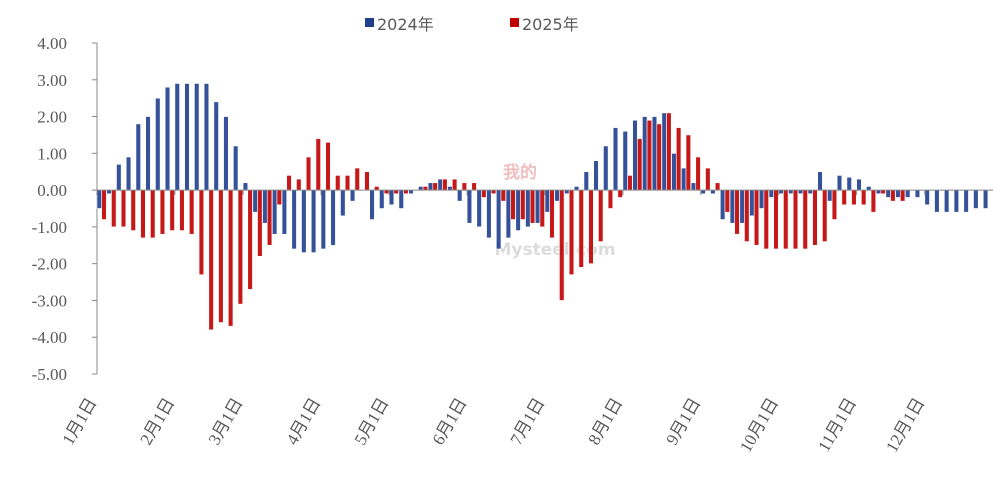 Image resolution: width=994 pixels, height=479 pixels. Describe the element at coordinates (49, 300) in the screenshot. I see `y-tick-label: -3.00` at that location.